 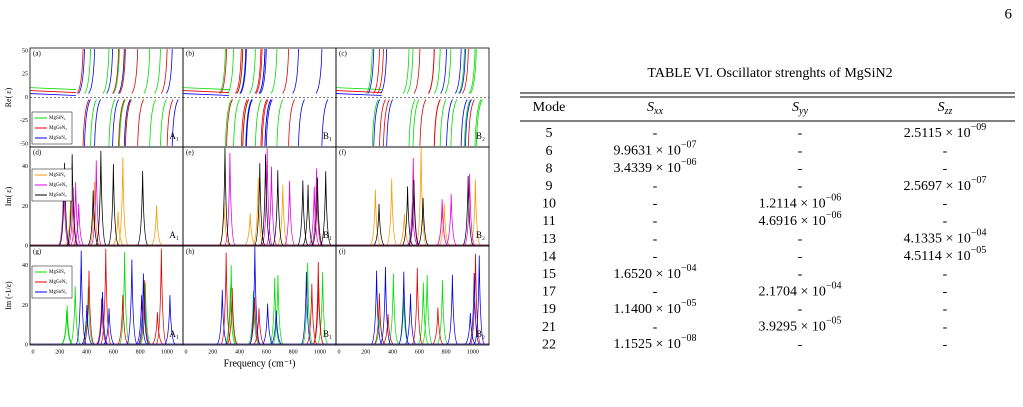 I want to click on table-cell: 4.5114 × 10−05, so click(x=945, y=254).